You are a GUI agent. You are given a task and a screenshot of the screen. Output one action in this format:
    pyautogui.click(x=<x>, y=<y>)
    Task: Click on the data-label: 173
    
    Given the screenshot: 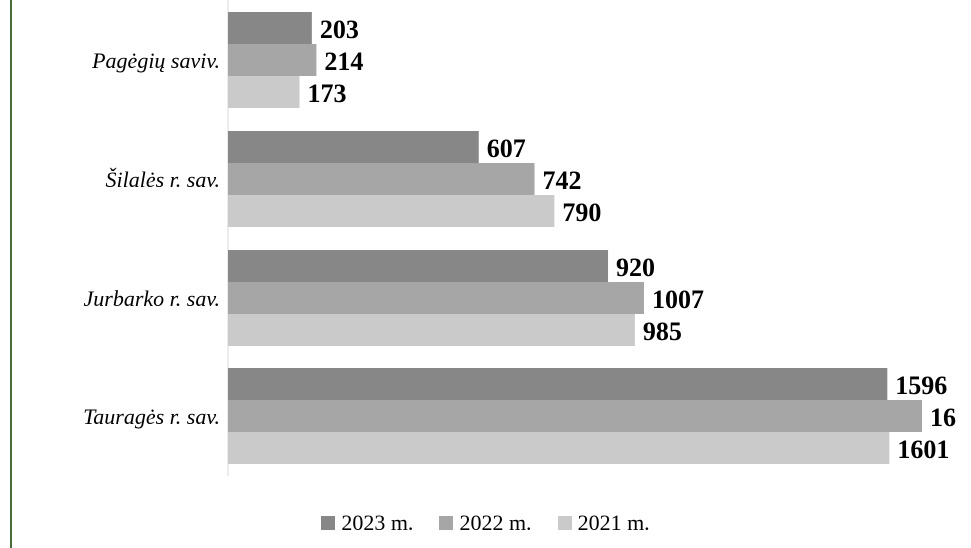 What is the action you would take?
    pyautogui.click(x=326, y=93)
    